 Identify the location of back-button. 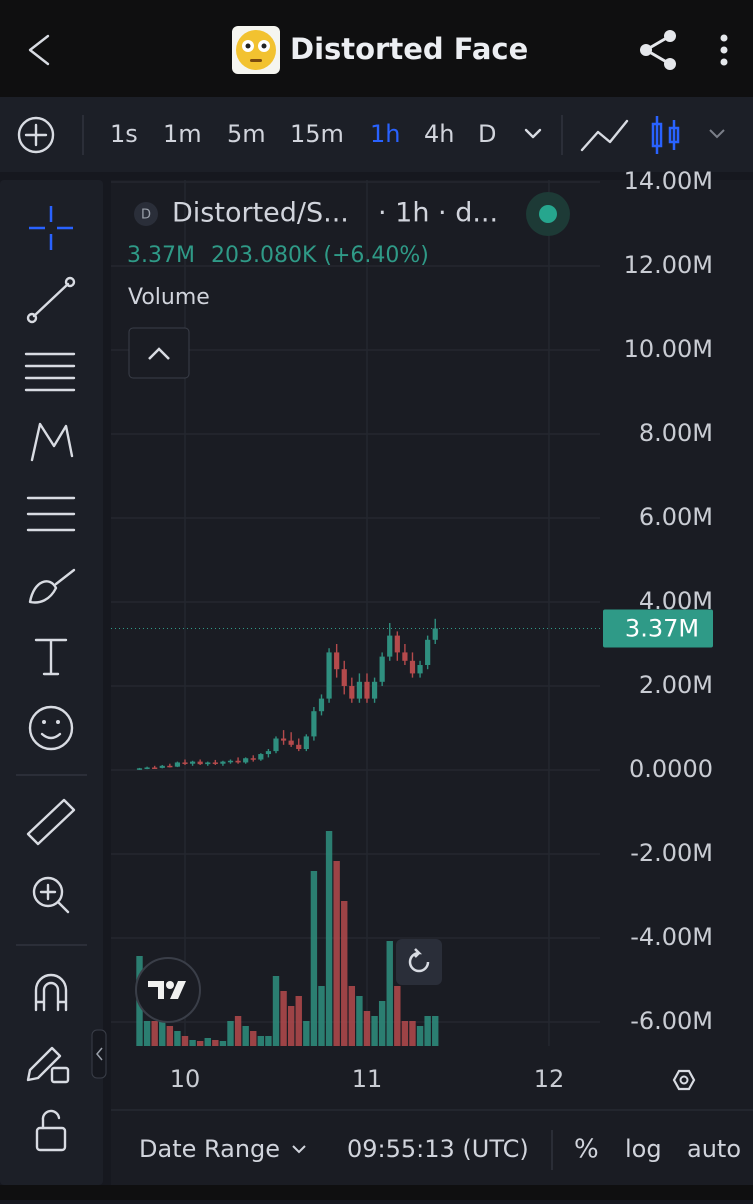
(39, 50).